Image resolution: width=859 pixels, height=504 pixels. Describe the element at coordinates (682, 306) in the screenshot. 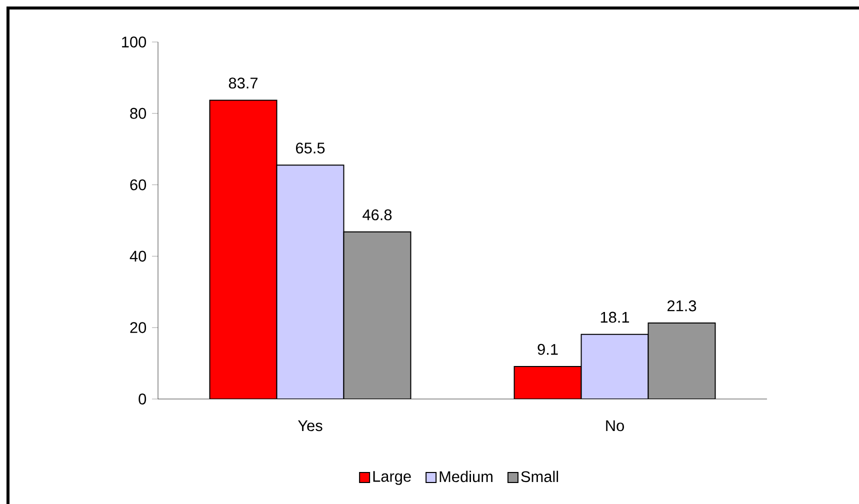

I see `data-label: 21.3` at that location.